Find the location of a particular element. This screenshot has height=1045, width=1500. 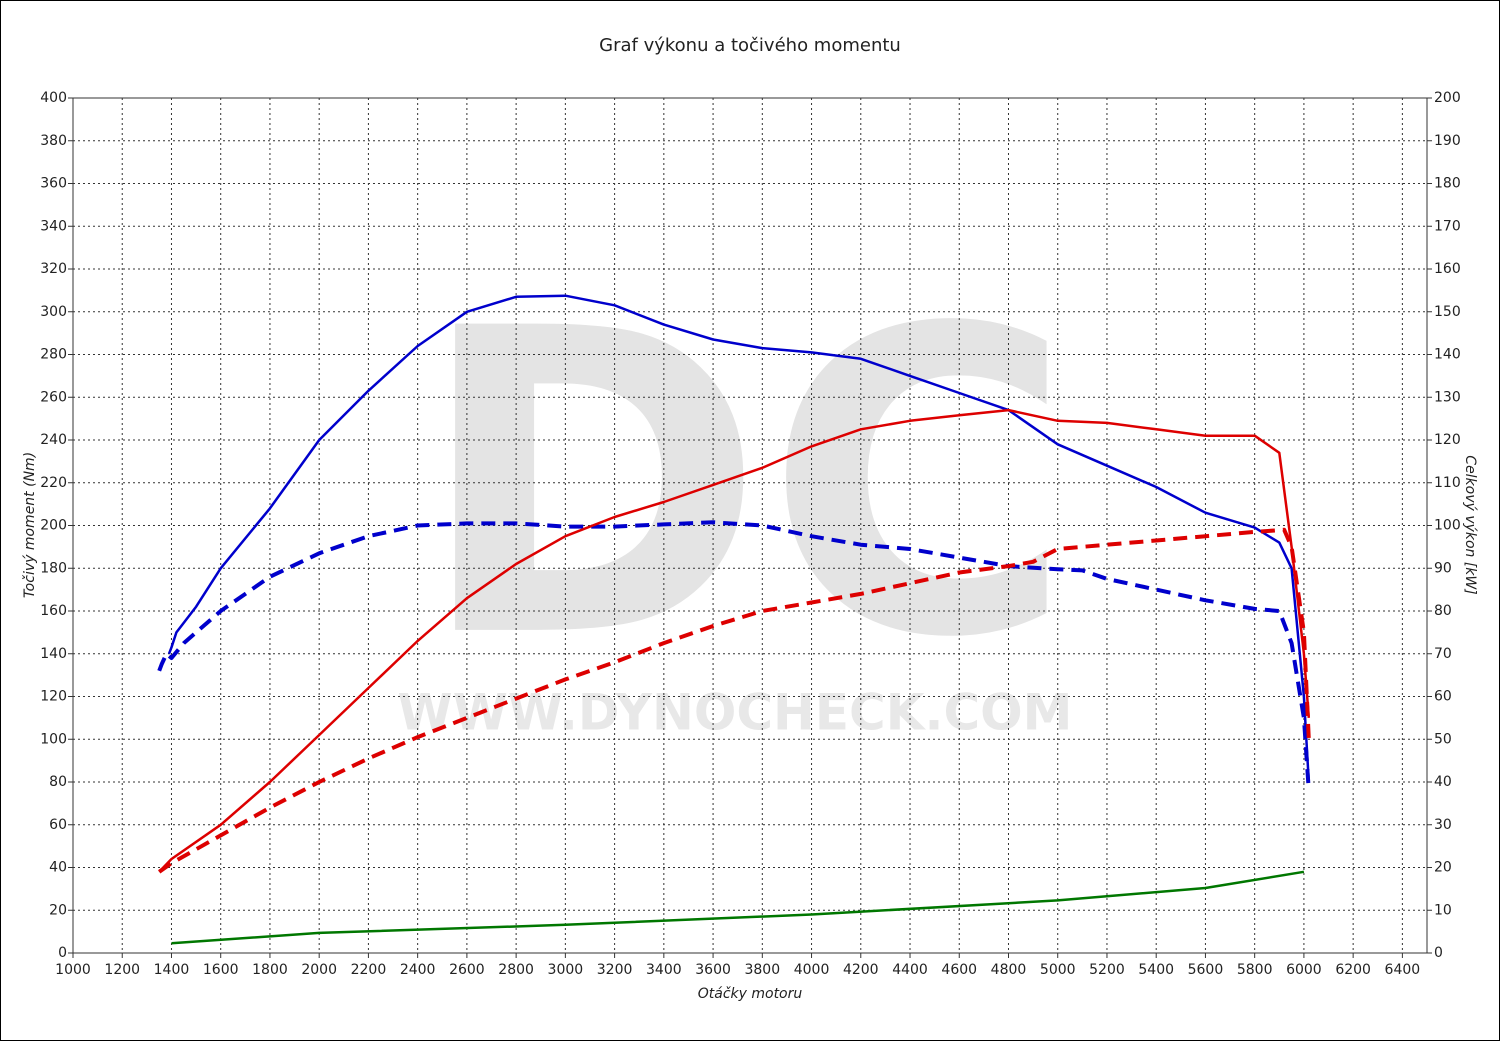

x-tick-label: 3200 is located at coordinates (615, 970).